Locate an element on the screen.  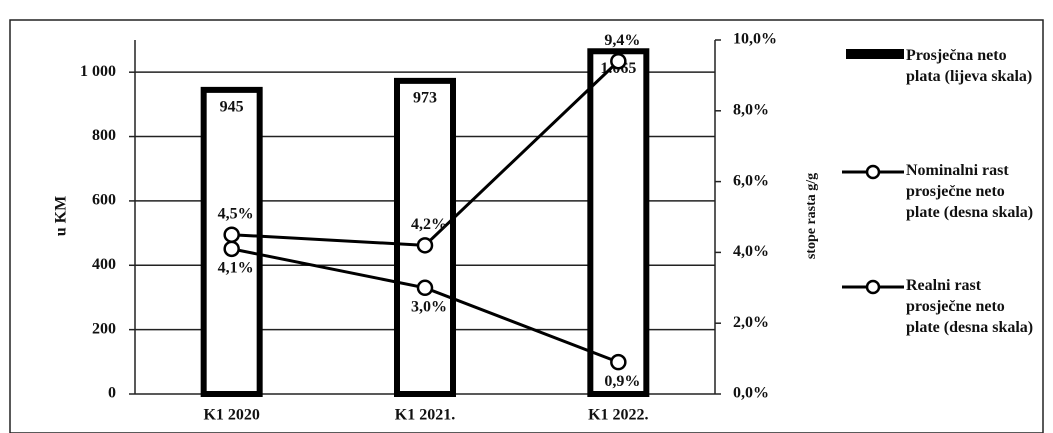
y-tick-label: 800 is located at coordinates (104, 135).